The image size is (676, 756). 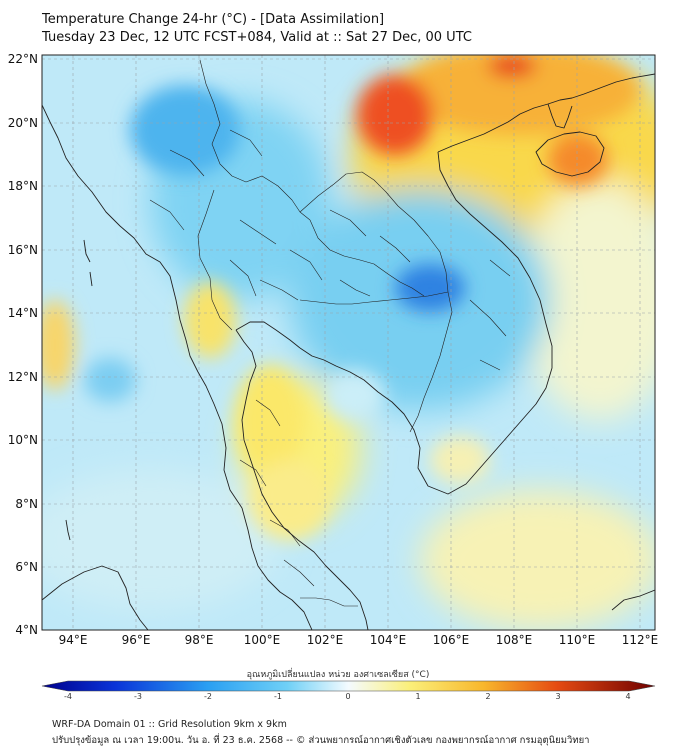 What do you see at coordinates (22, 313) in the screenshot?
I see `lat-label: 14°N` at bounding box center [22, 313].